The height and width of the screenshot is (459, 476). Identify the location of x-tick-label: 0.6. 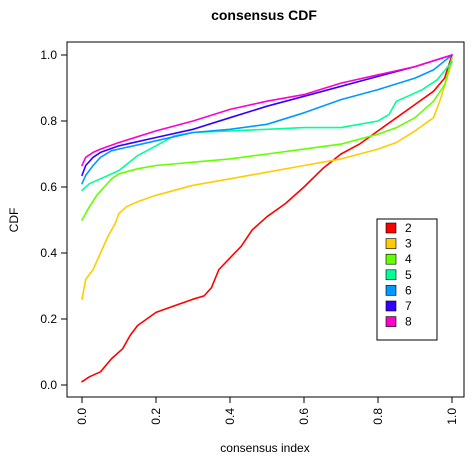
(304, 416).